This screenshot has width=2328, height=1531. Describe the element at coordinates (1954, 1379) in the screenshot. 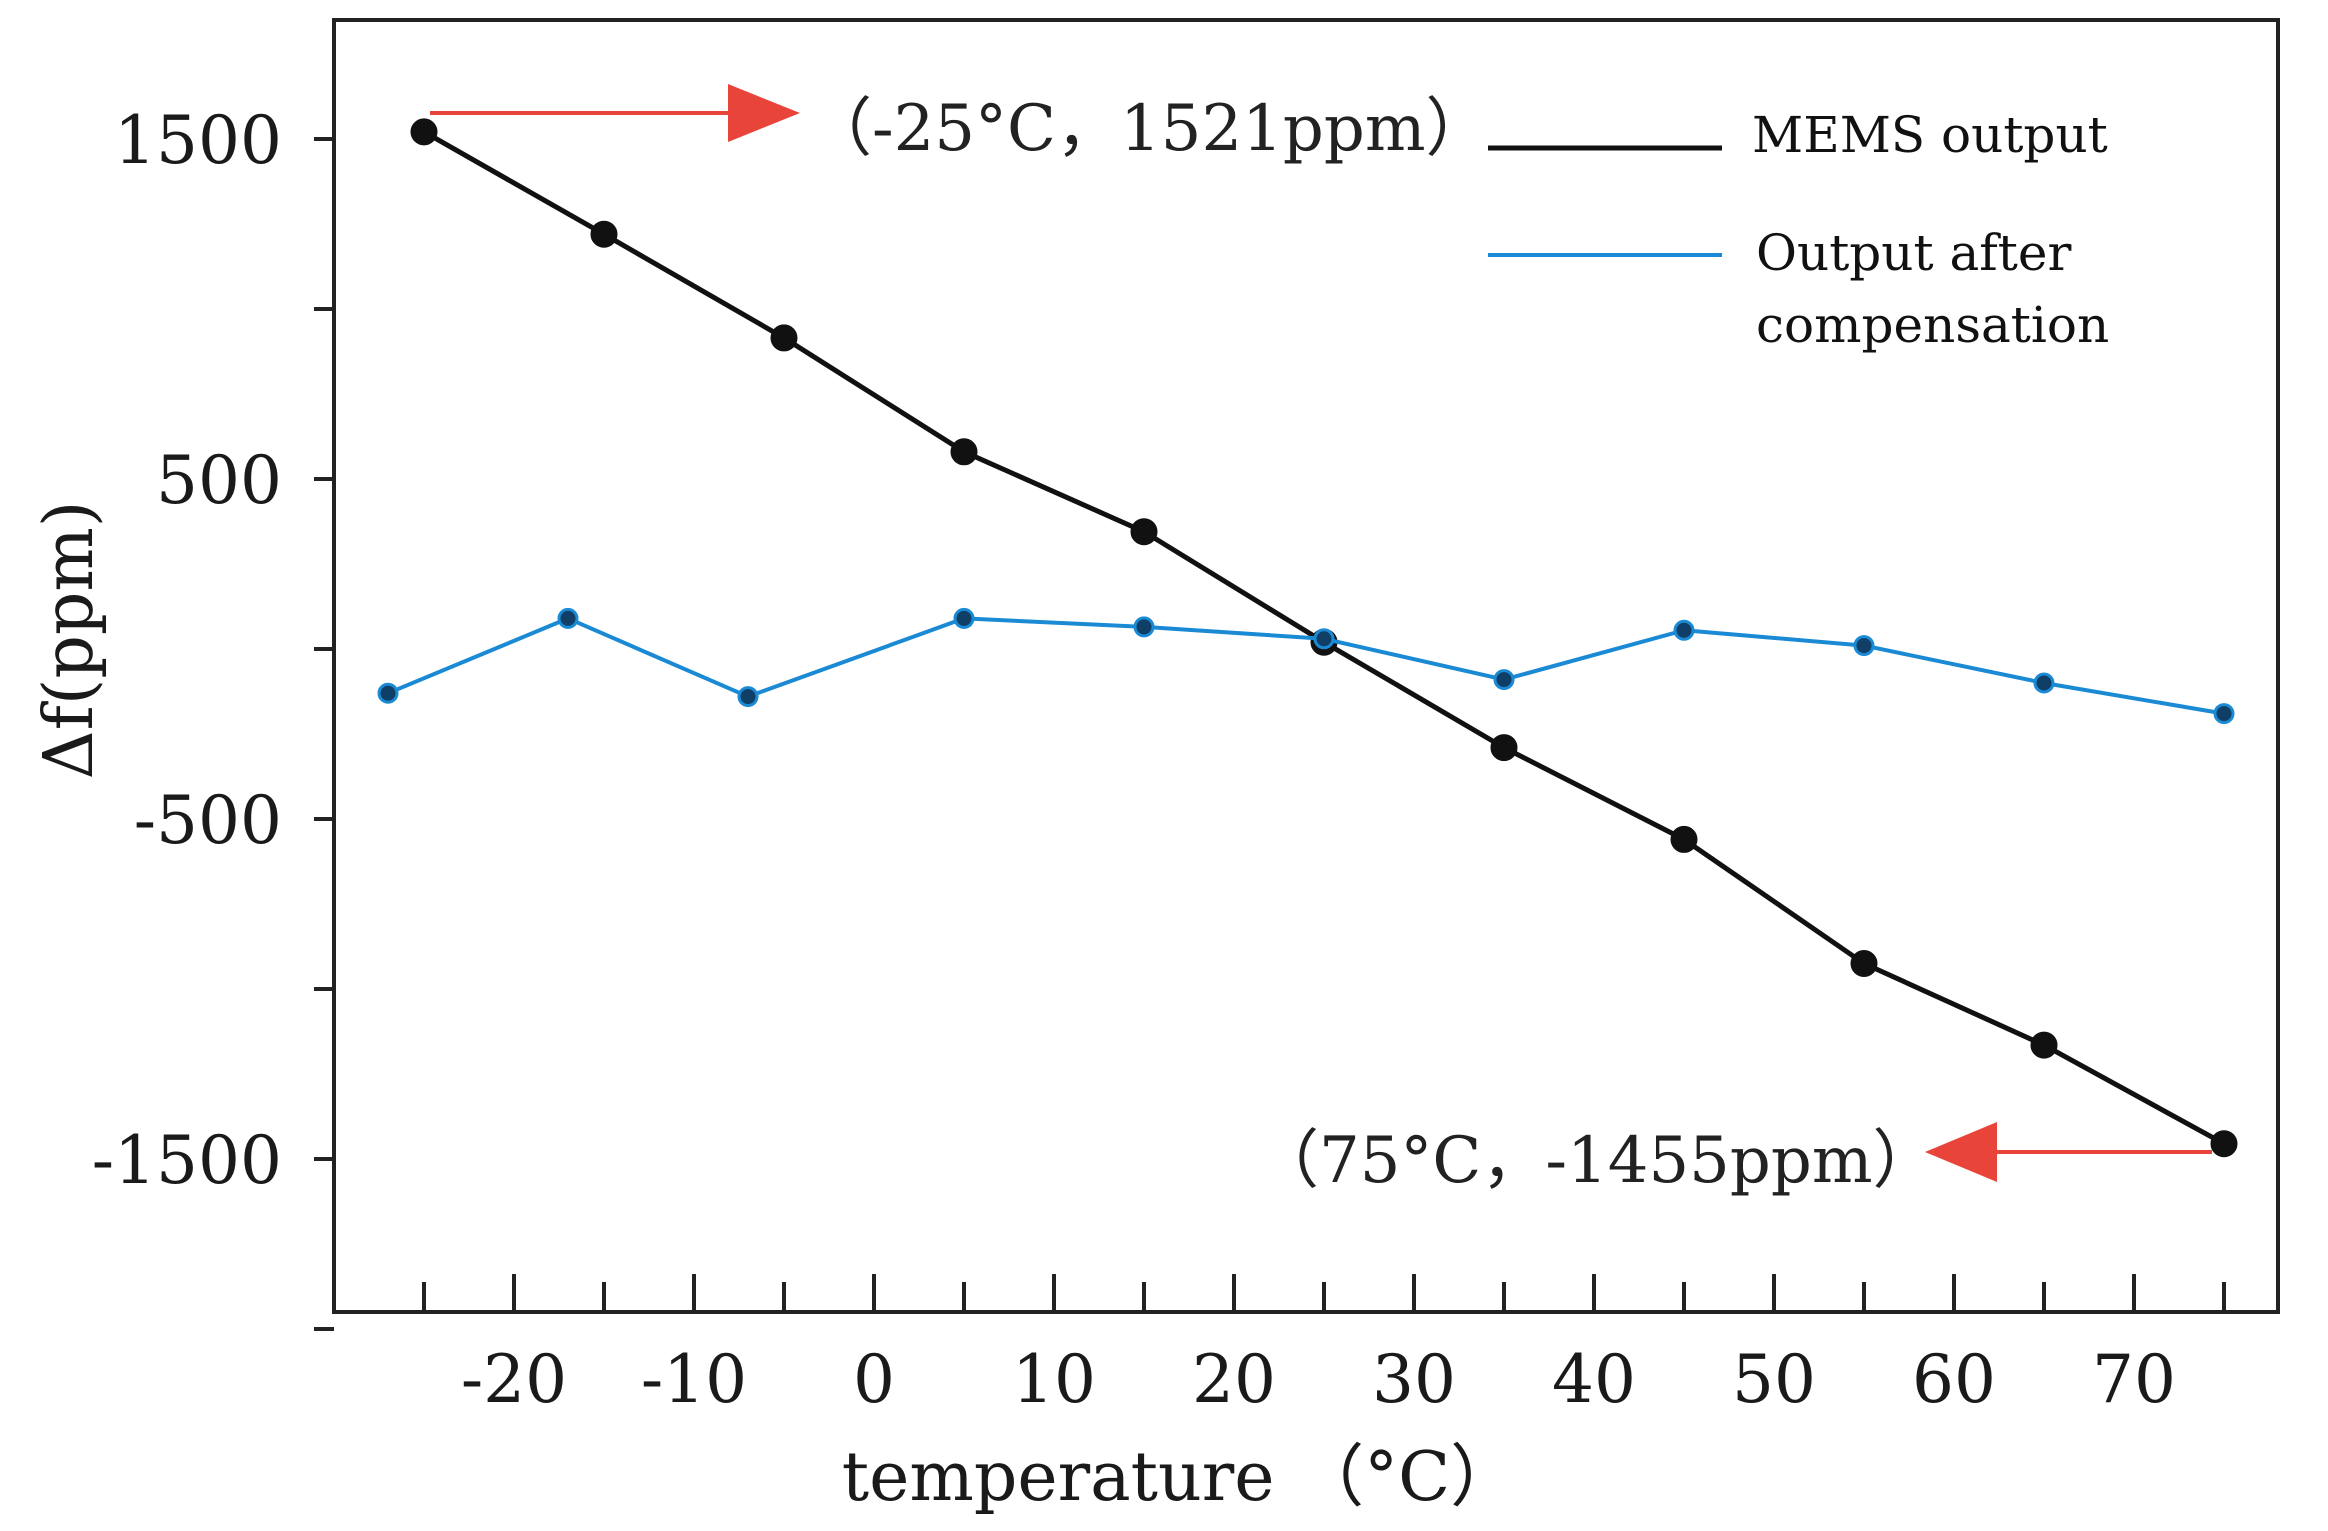

I see `x-tick-label: 60` at that location.